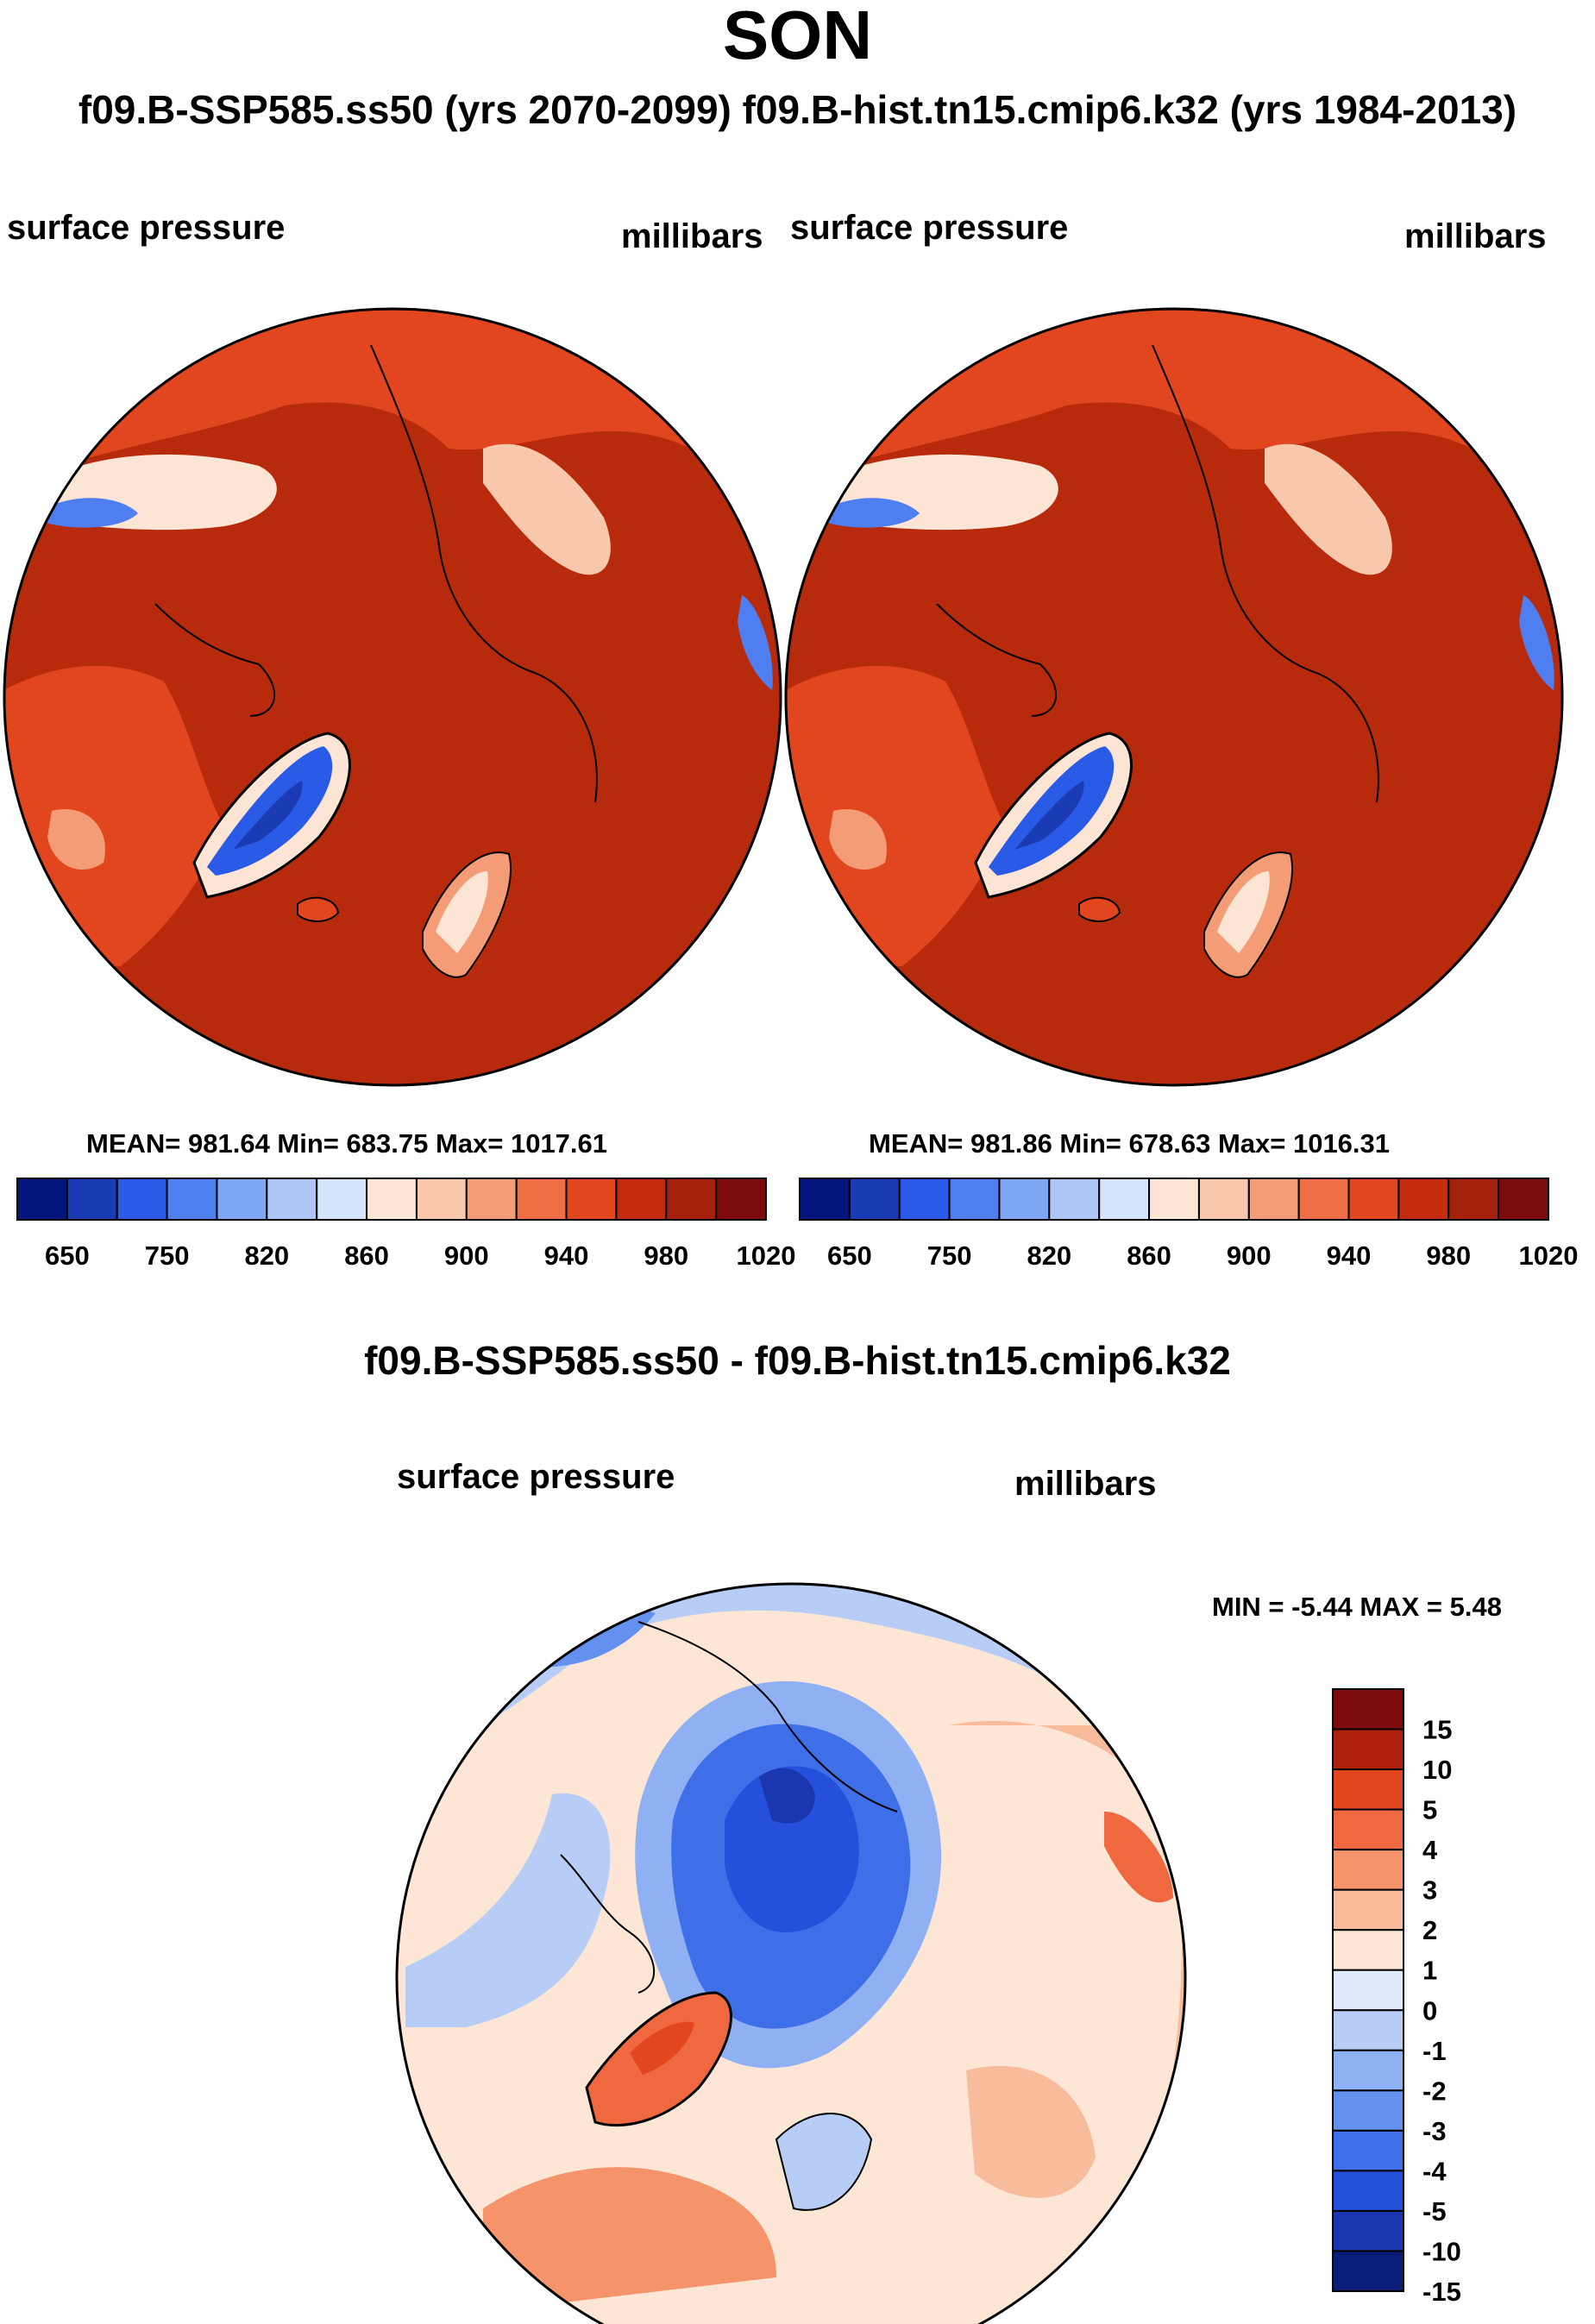 This screenshot has width=1595, height=2324. I want to click on left-colorbar-tick-label: 820, so click(266, 1256).